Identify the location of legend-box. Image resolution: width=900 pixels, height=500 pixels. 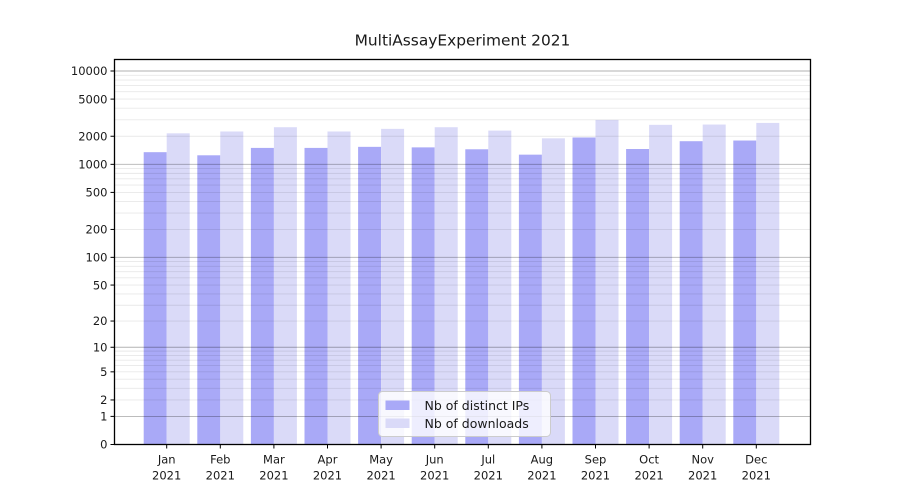
(464, 414).